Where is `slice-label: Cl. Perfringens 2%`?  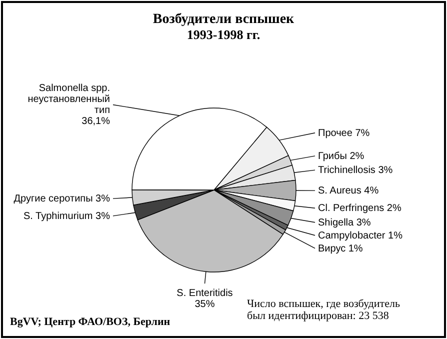 slice-label: Cl. Perfringens 2% is located at coordinates (360, 208).